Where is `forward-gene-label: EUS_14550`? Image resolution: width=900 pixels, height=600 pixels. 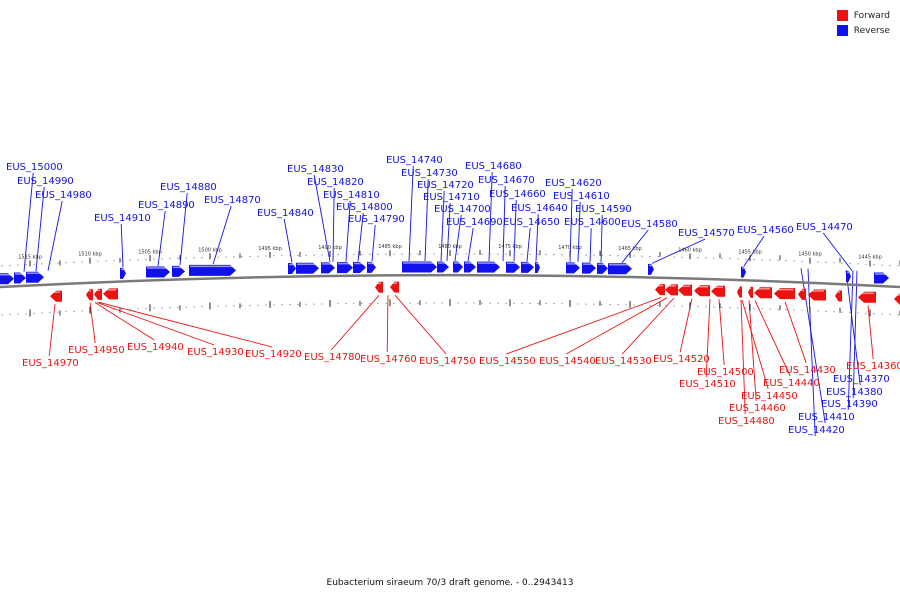 forward-gene-label: EUS_14550 is located at coordinates (507, 361).